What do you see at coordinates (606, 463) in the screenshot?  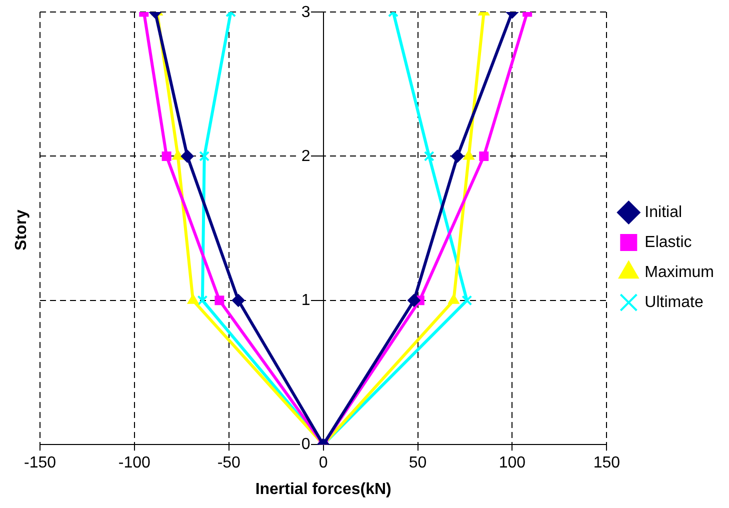 I see `x-tick-label: 150` at bounding box center [606, 463].